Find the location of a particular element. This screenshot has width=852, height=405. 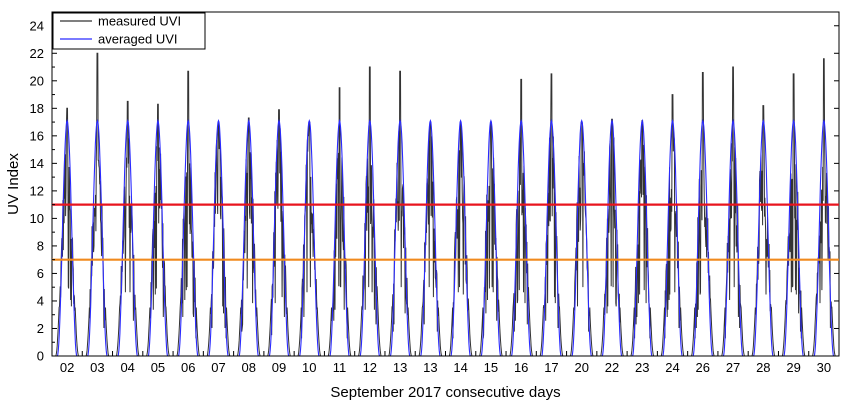

x-tick-label: 03 is located at coordinates (97, 367).